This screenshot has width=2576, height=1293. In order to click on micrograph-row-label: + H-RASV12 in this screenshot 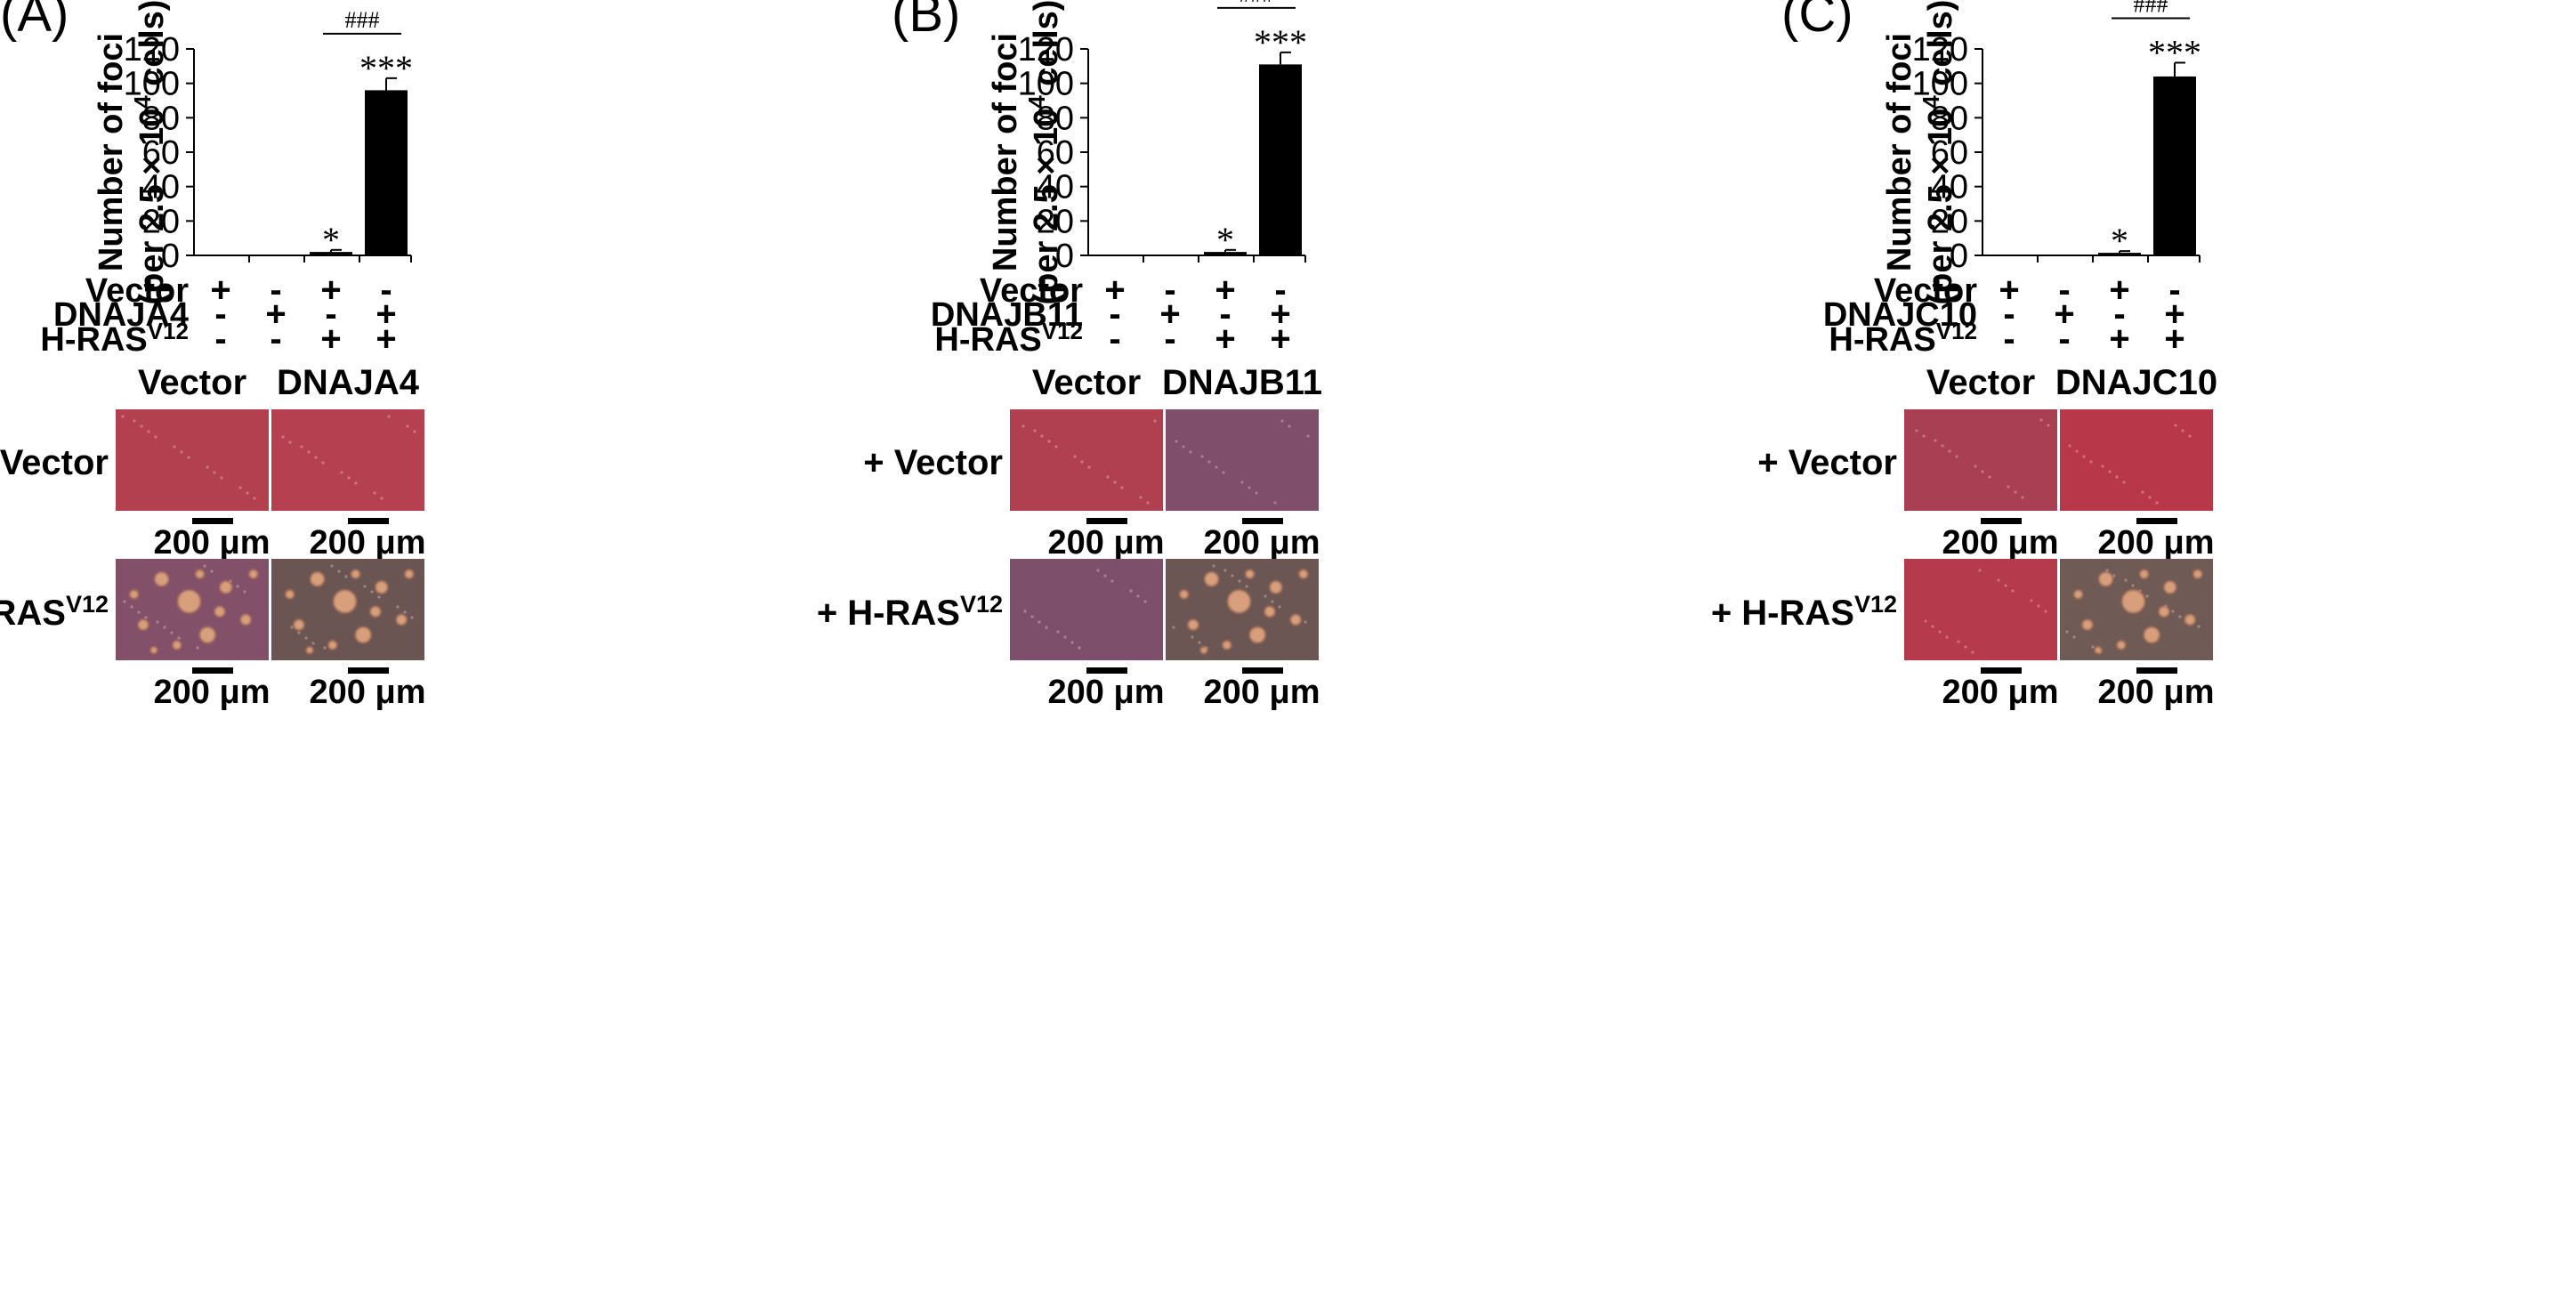, I will do `click(54, 612)`.